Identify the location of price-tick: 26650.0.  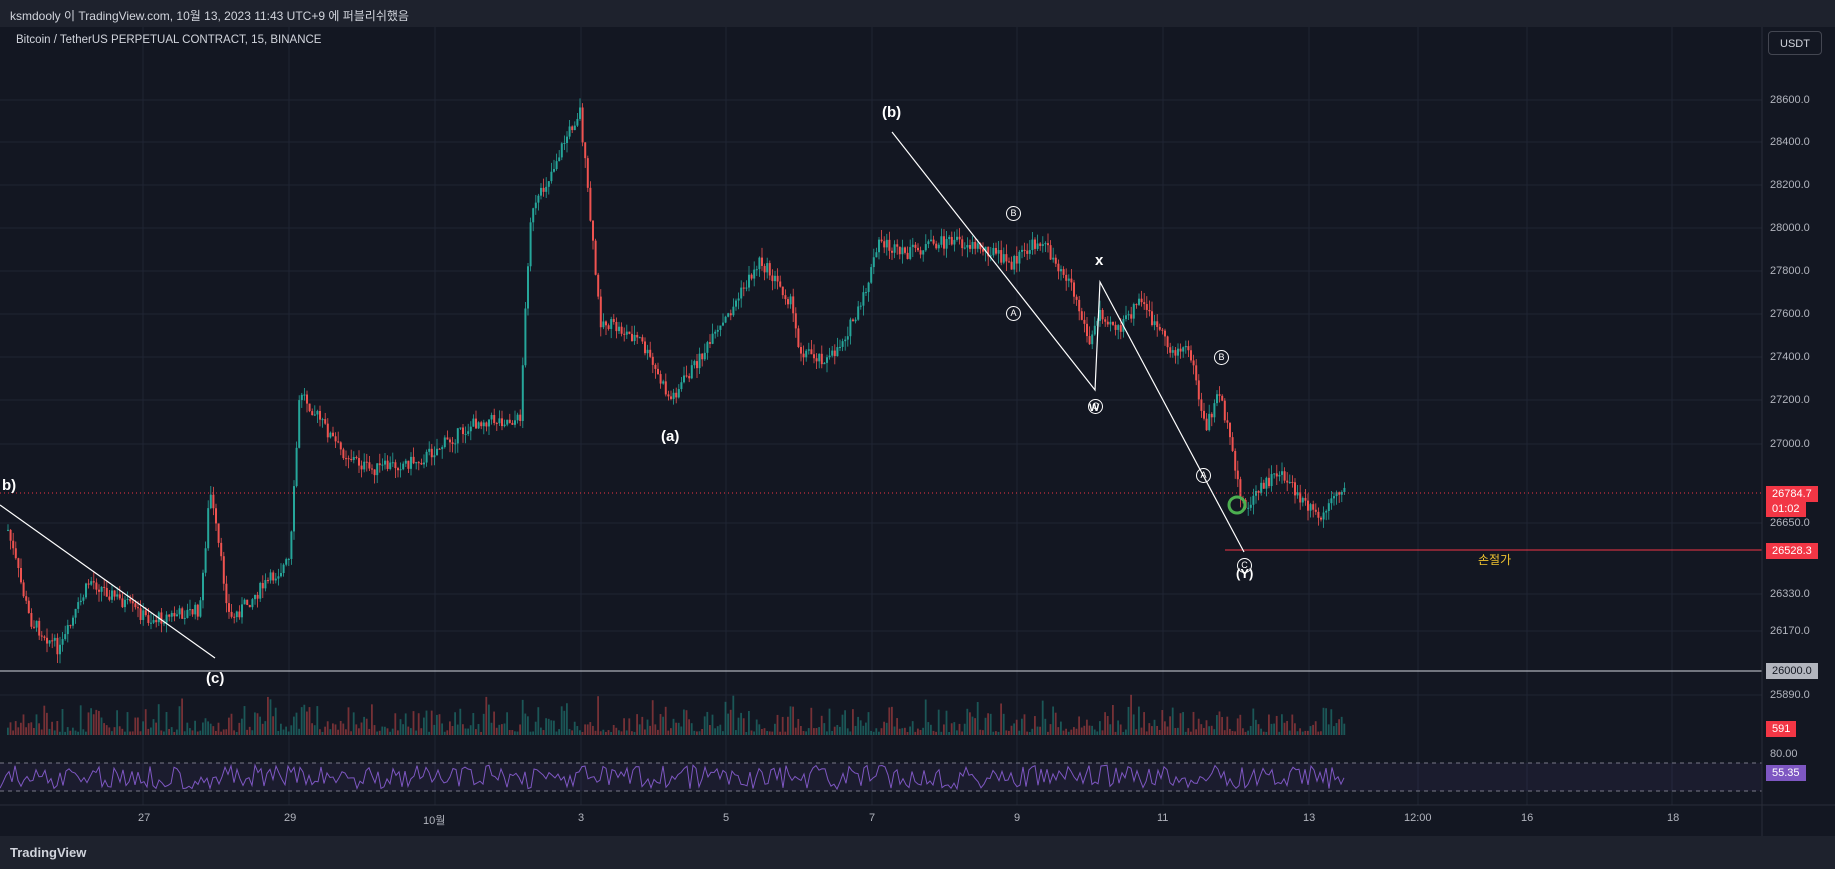
(1790, 523).